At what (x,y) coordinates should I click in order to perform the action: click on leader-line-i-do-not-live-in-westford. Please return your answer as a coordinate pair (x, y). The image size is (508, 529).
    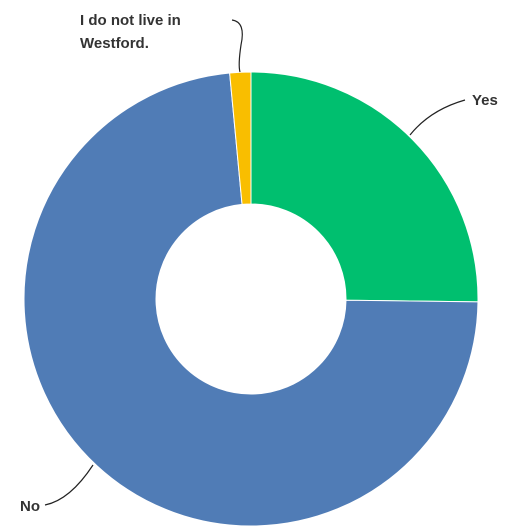
    Looking at the image, I should click on (237, 46).